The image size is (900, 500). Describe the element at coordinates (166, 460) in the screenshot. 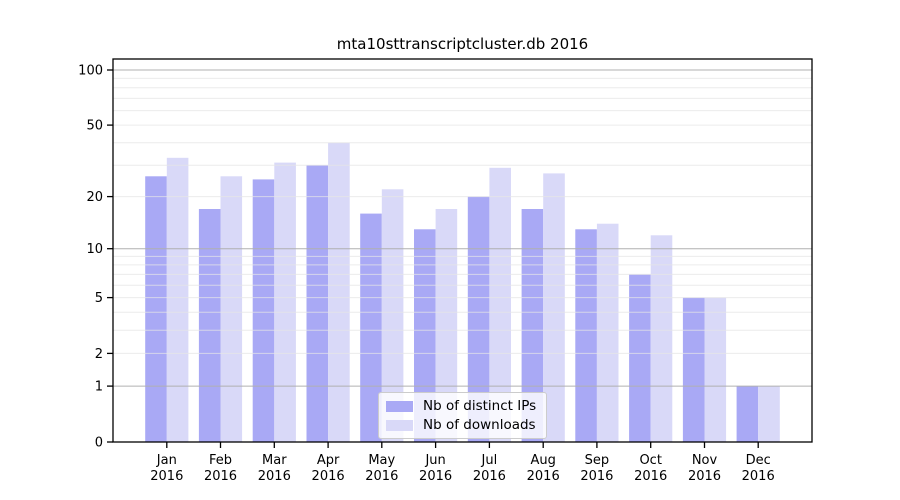

I see `x-tick-label-month: Jan` at that location.